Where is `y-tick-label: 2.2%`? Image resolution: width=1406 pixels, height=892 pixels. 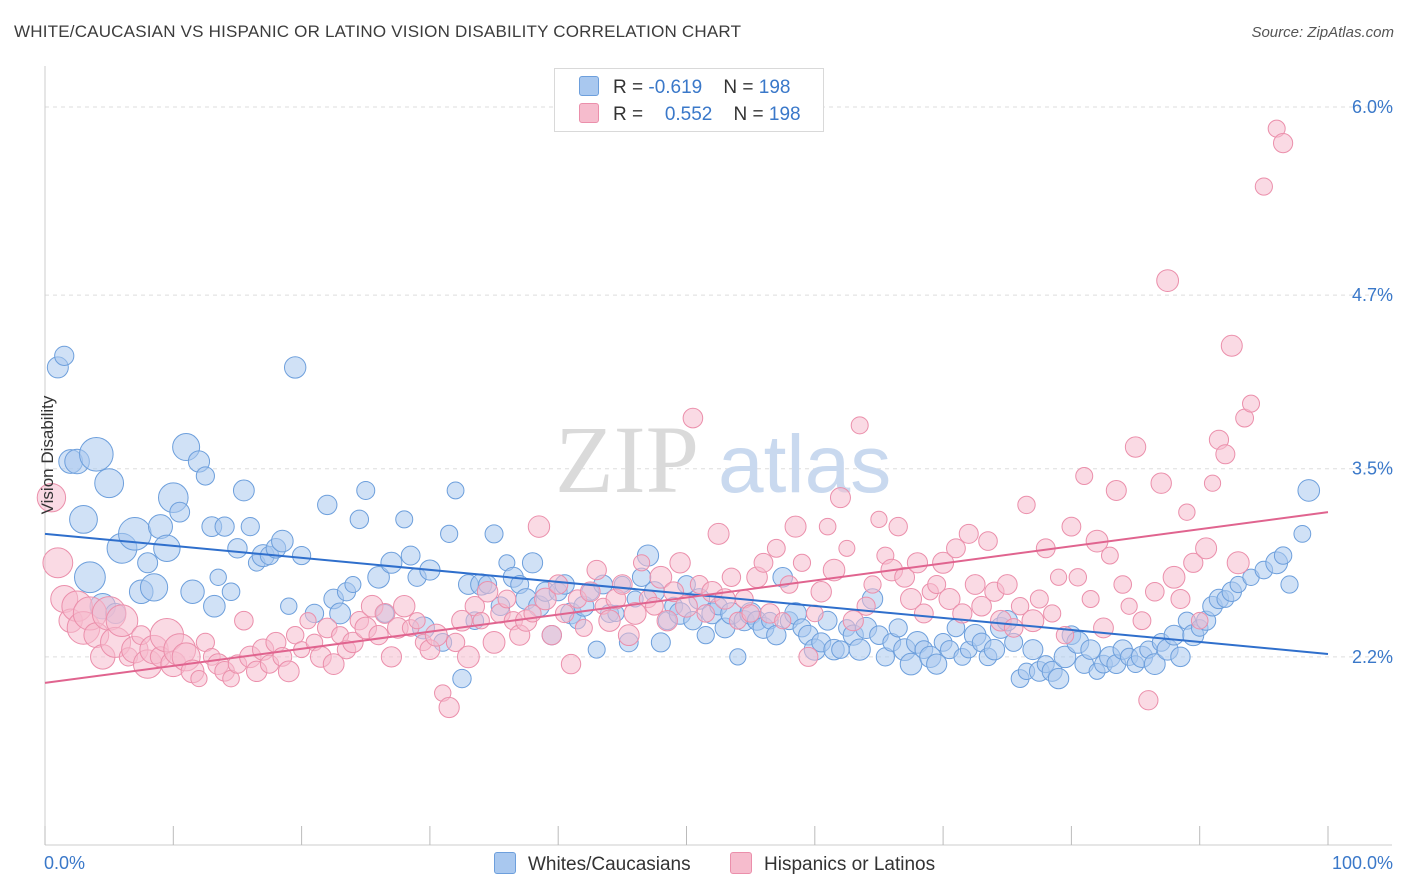
y-tick-label: 2.2% is located at coordinates (1372, 657).